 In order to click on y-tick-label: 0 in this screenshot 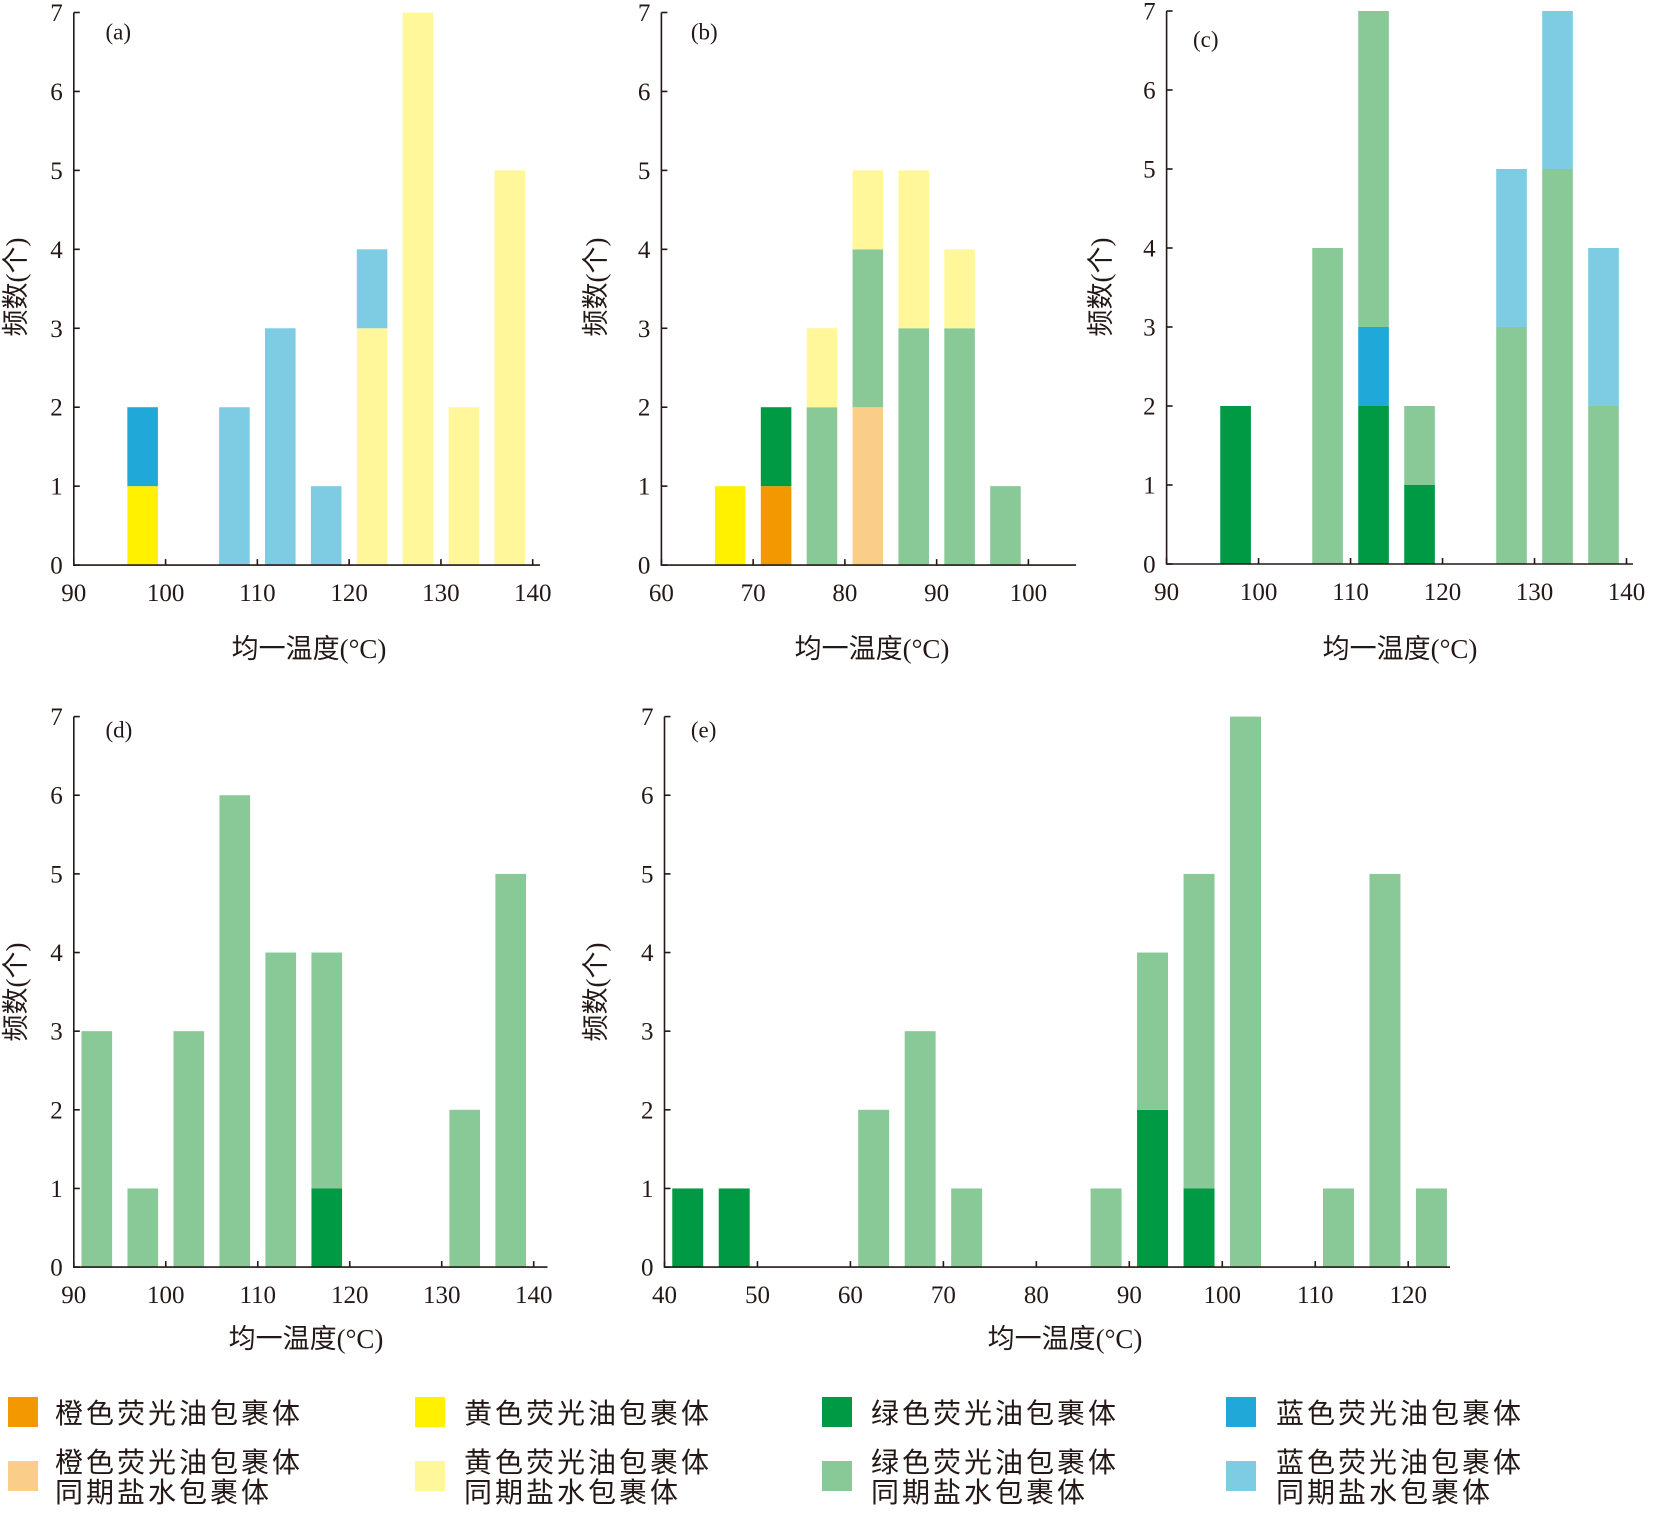, I will do `click(647, 1268)`.